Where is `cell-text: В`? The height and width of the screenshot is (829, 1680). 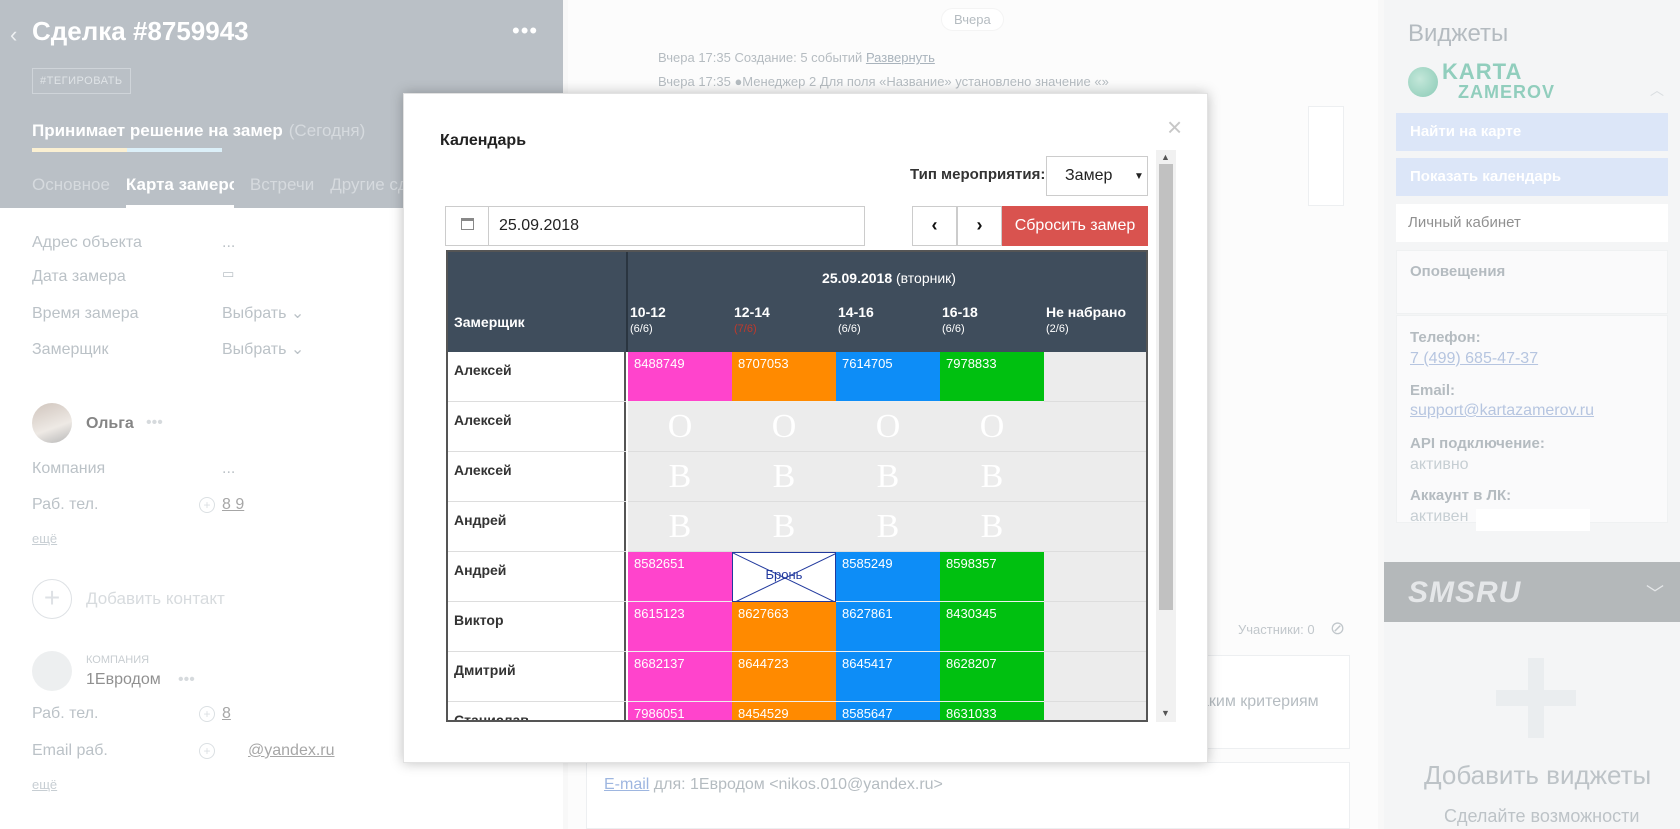 cell-text: В is located at coordinates (888, 526).